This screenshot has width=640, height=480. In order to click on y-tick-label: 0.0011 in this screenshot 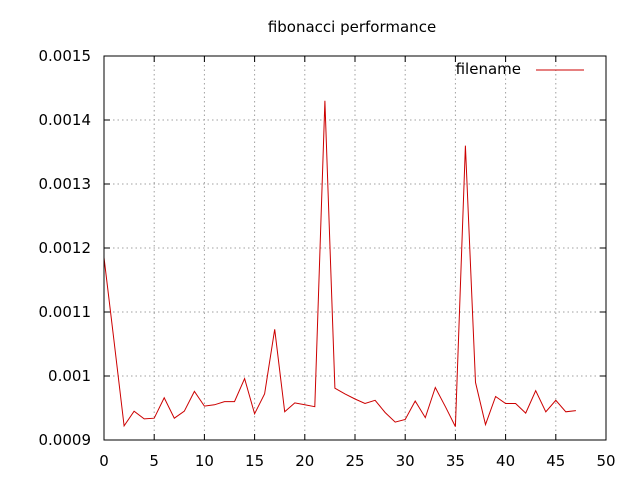, I will do `click(65, 312)`.